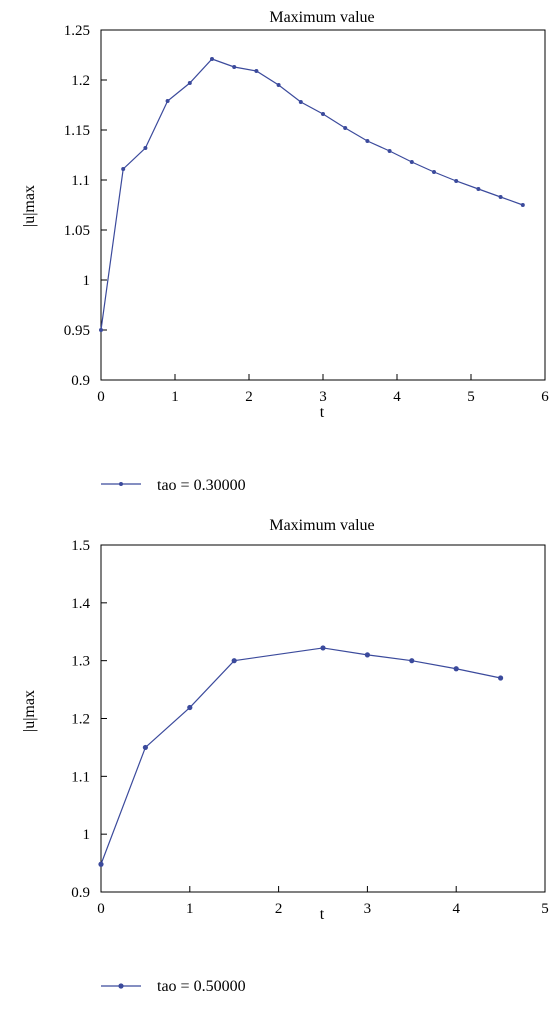  What do you see at coordinates (77, 131) in the screenshot?
I see `y-tick-label: 1.15` at bounding box center [77, 131].